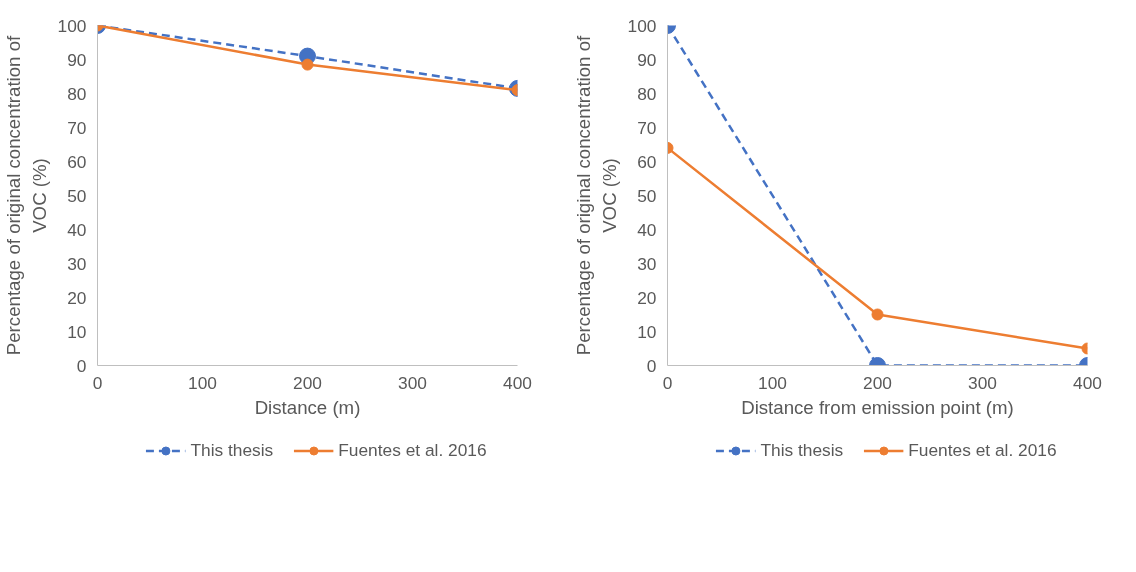 The width and height of the screenshot is (1136, 572). Describe the element at coordinates (307, 407) in the screenshot. I see `x-axis-title: Distance (m)` at that location.